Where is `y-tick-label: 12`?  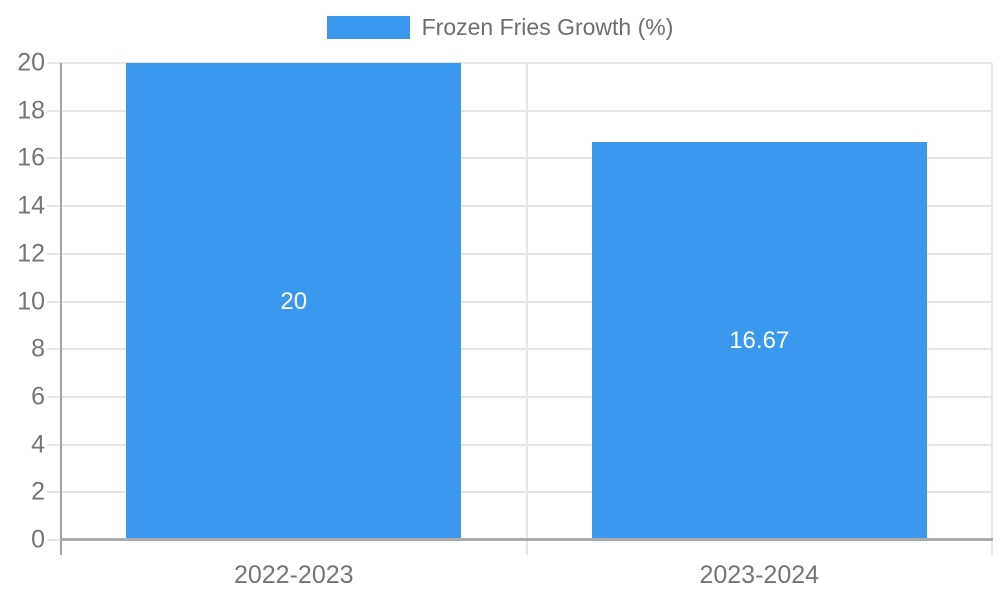
y-tick-label: 12 is located at coordinates (31, 253).